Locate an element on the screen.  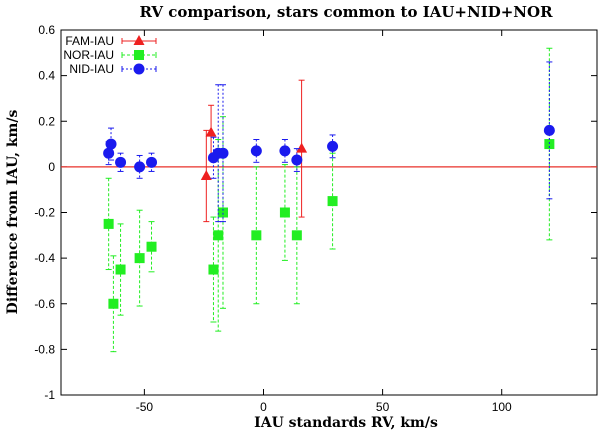
y-tick-label: -0.2 is located at coordinates (44, 213).